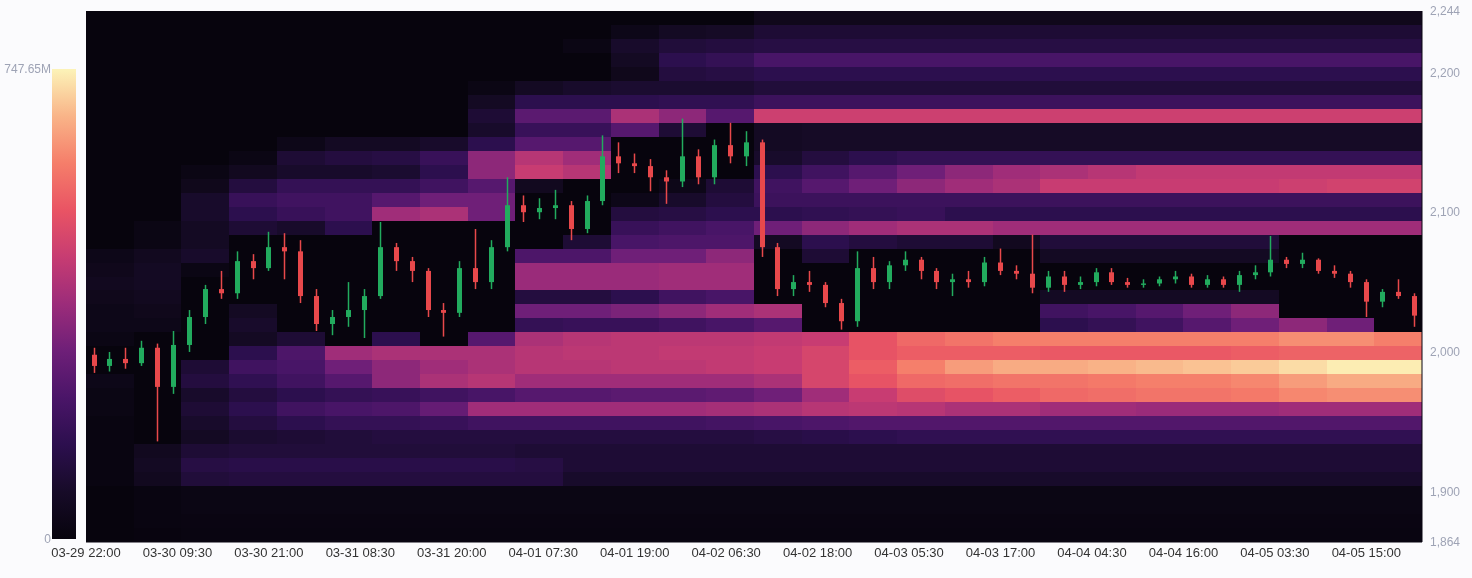 The width and height of the screenshot is (1472, 578). What do you see at coordinates (1275, 553) in the screenshot?
I see `x-tick-label: 04-05 03:30` at bounding box center [1275, 553].